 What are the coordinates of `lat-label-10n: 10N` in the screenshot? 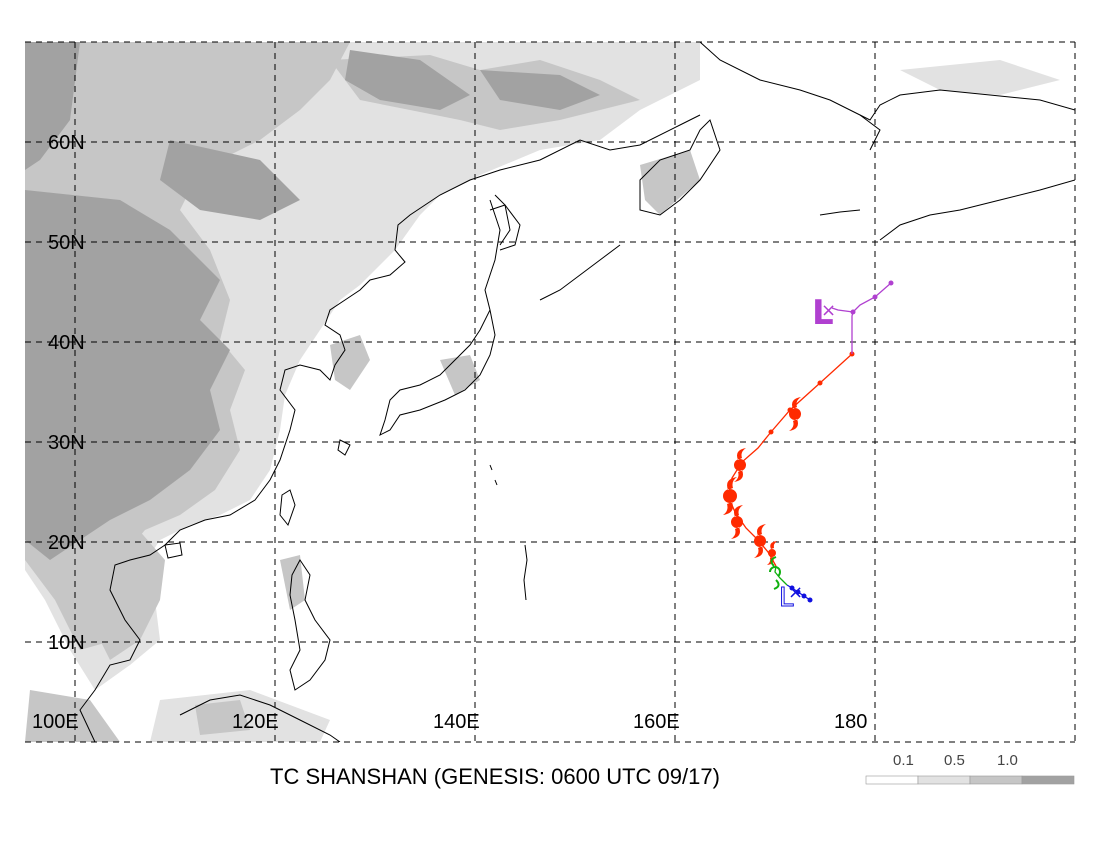 It's located at (66, 643).